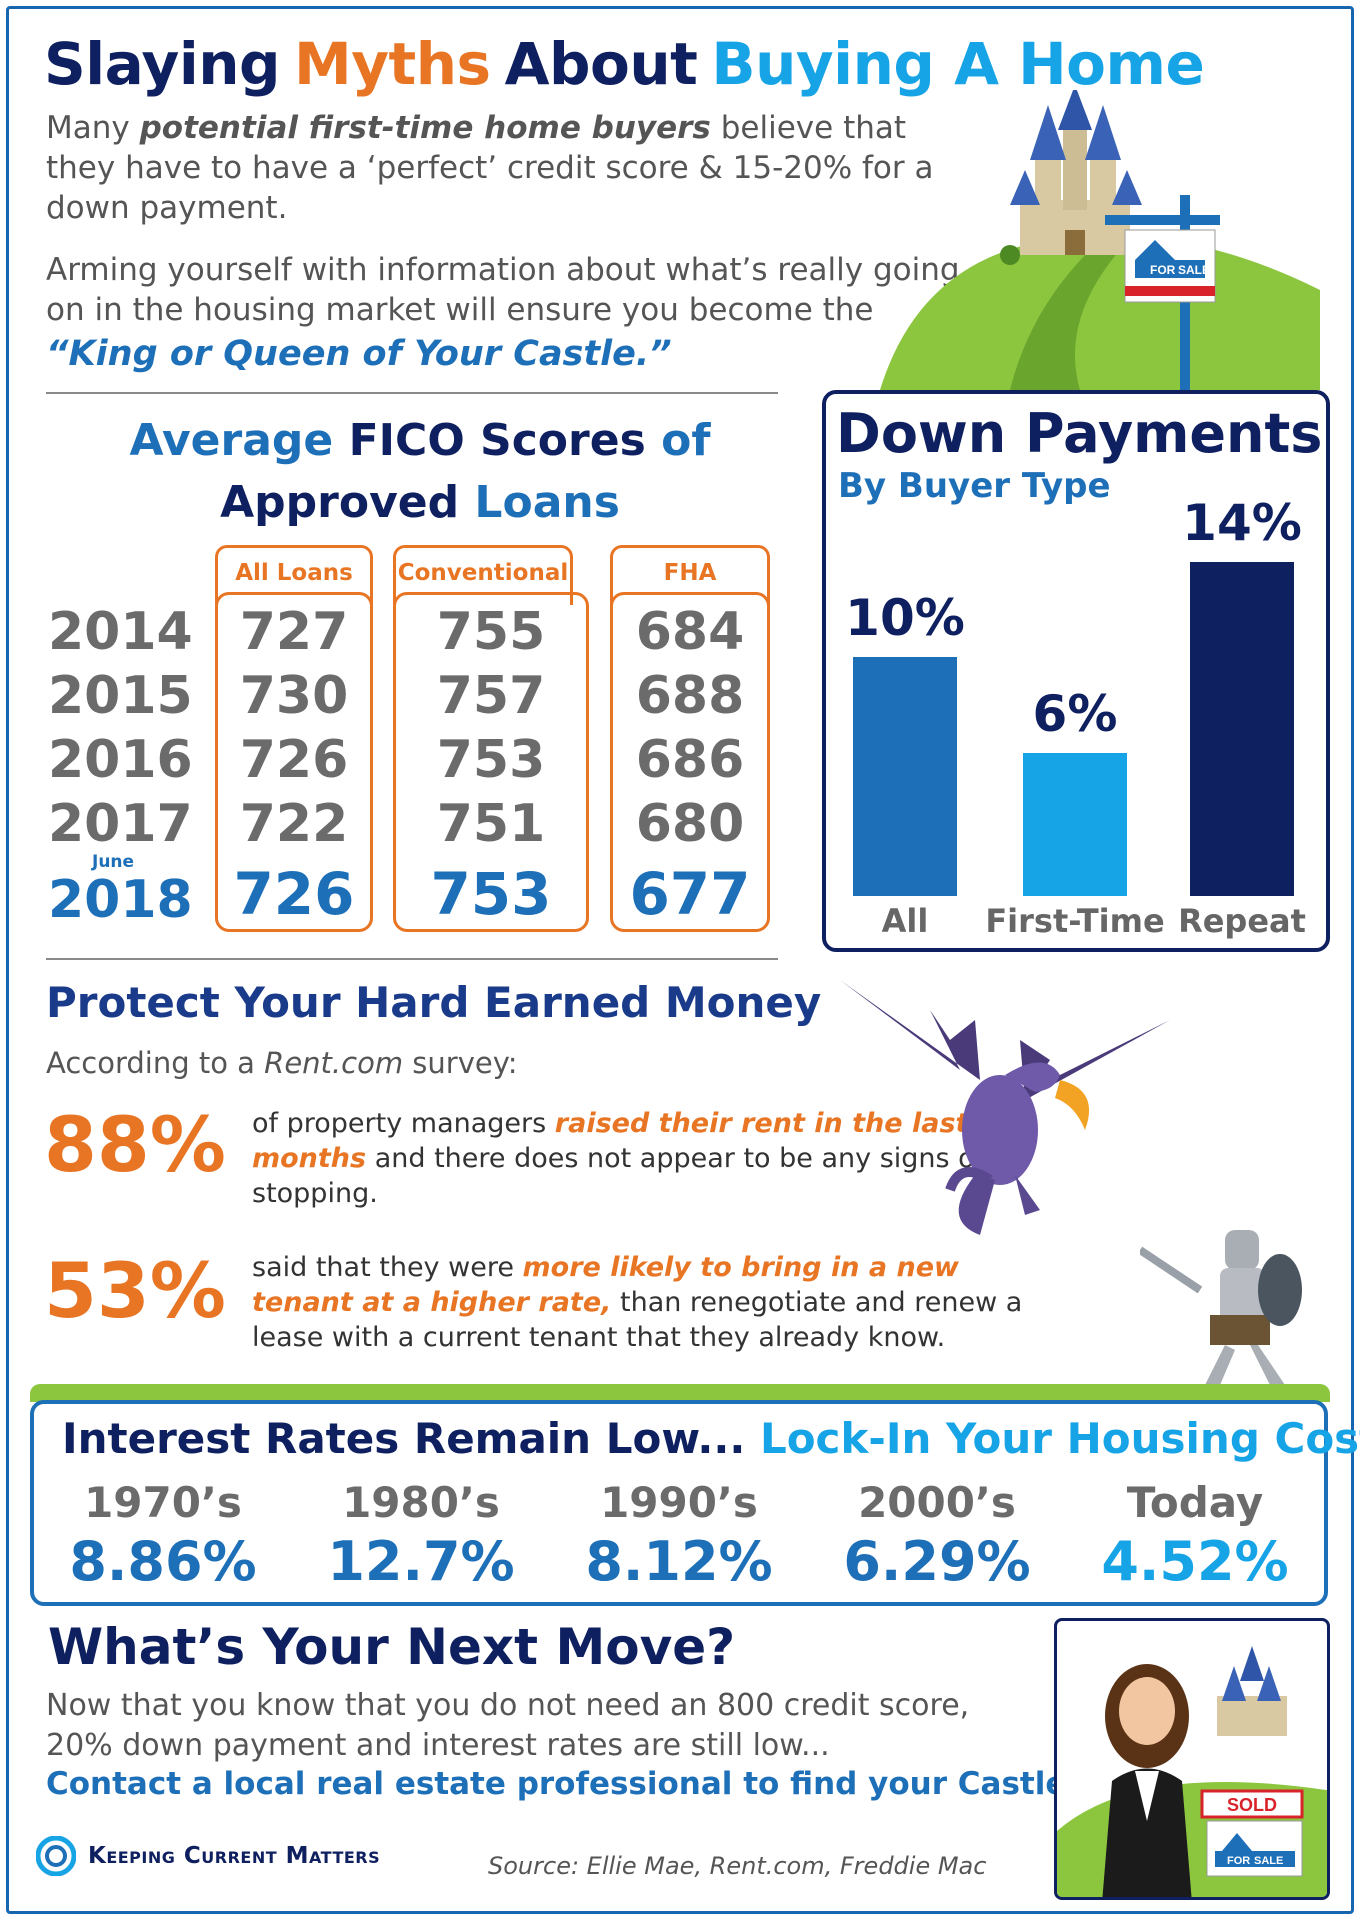  What do you see at coordinates (425, 128) in the screenshot?
I see `intro-emphasis: potential first-time home buyers` at bounding box center [425, 128].